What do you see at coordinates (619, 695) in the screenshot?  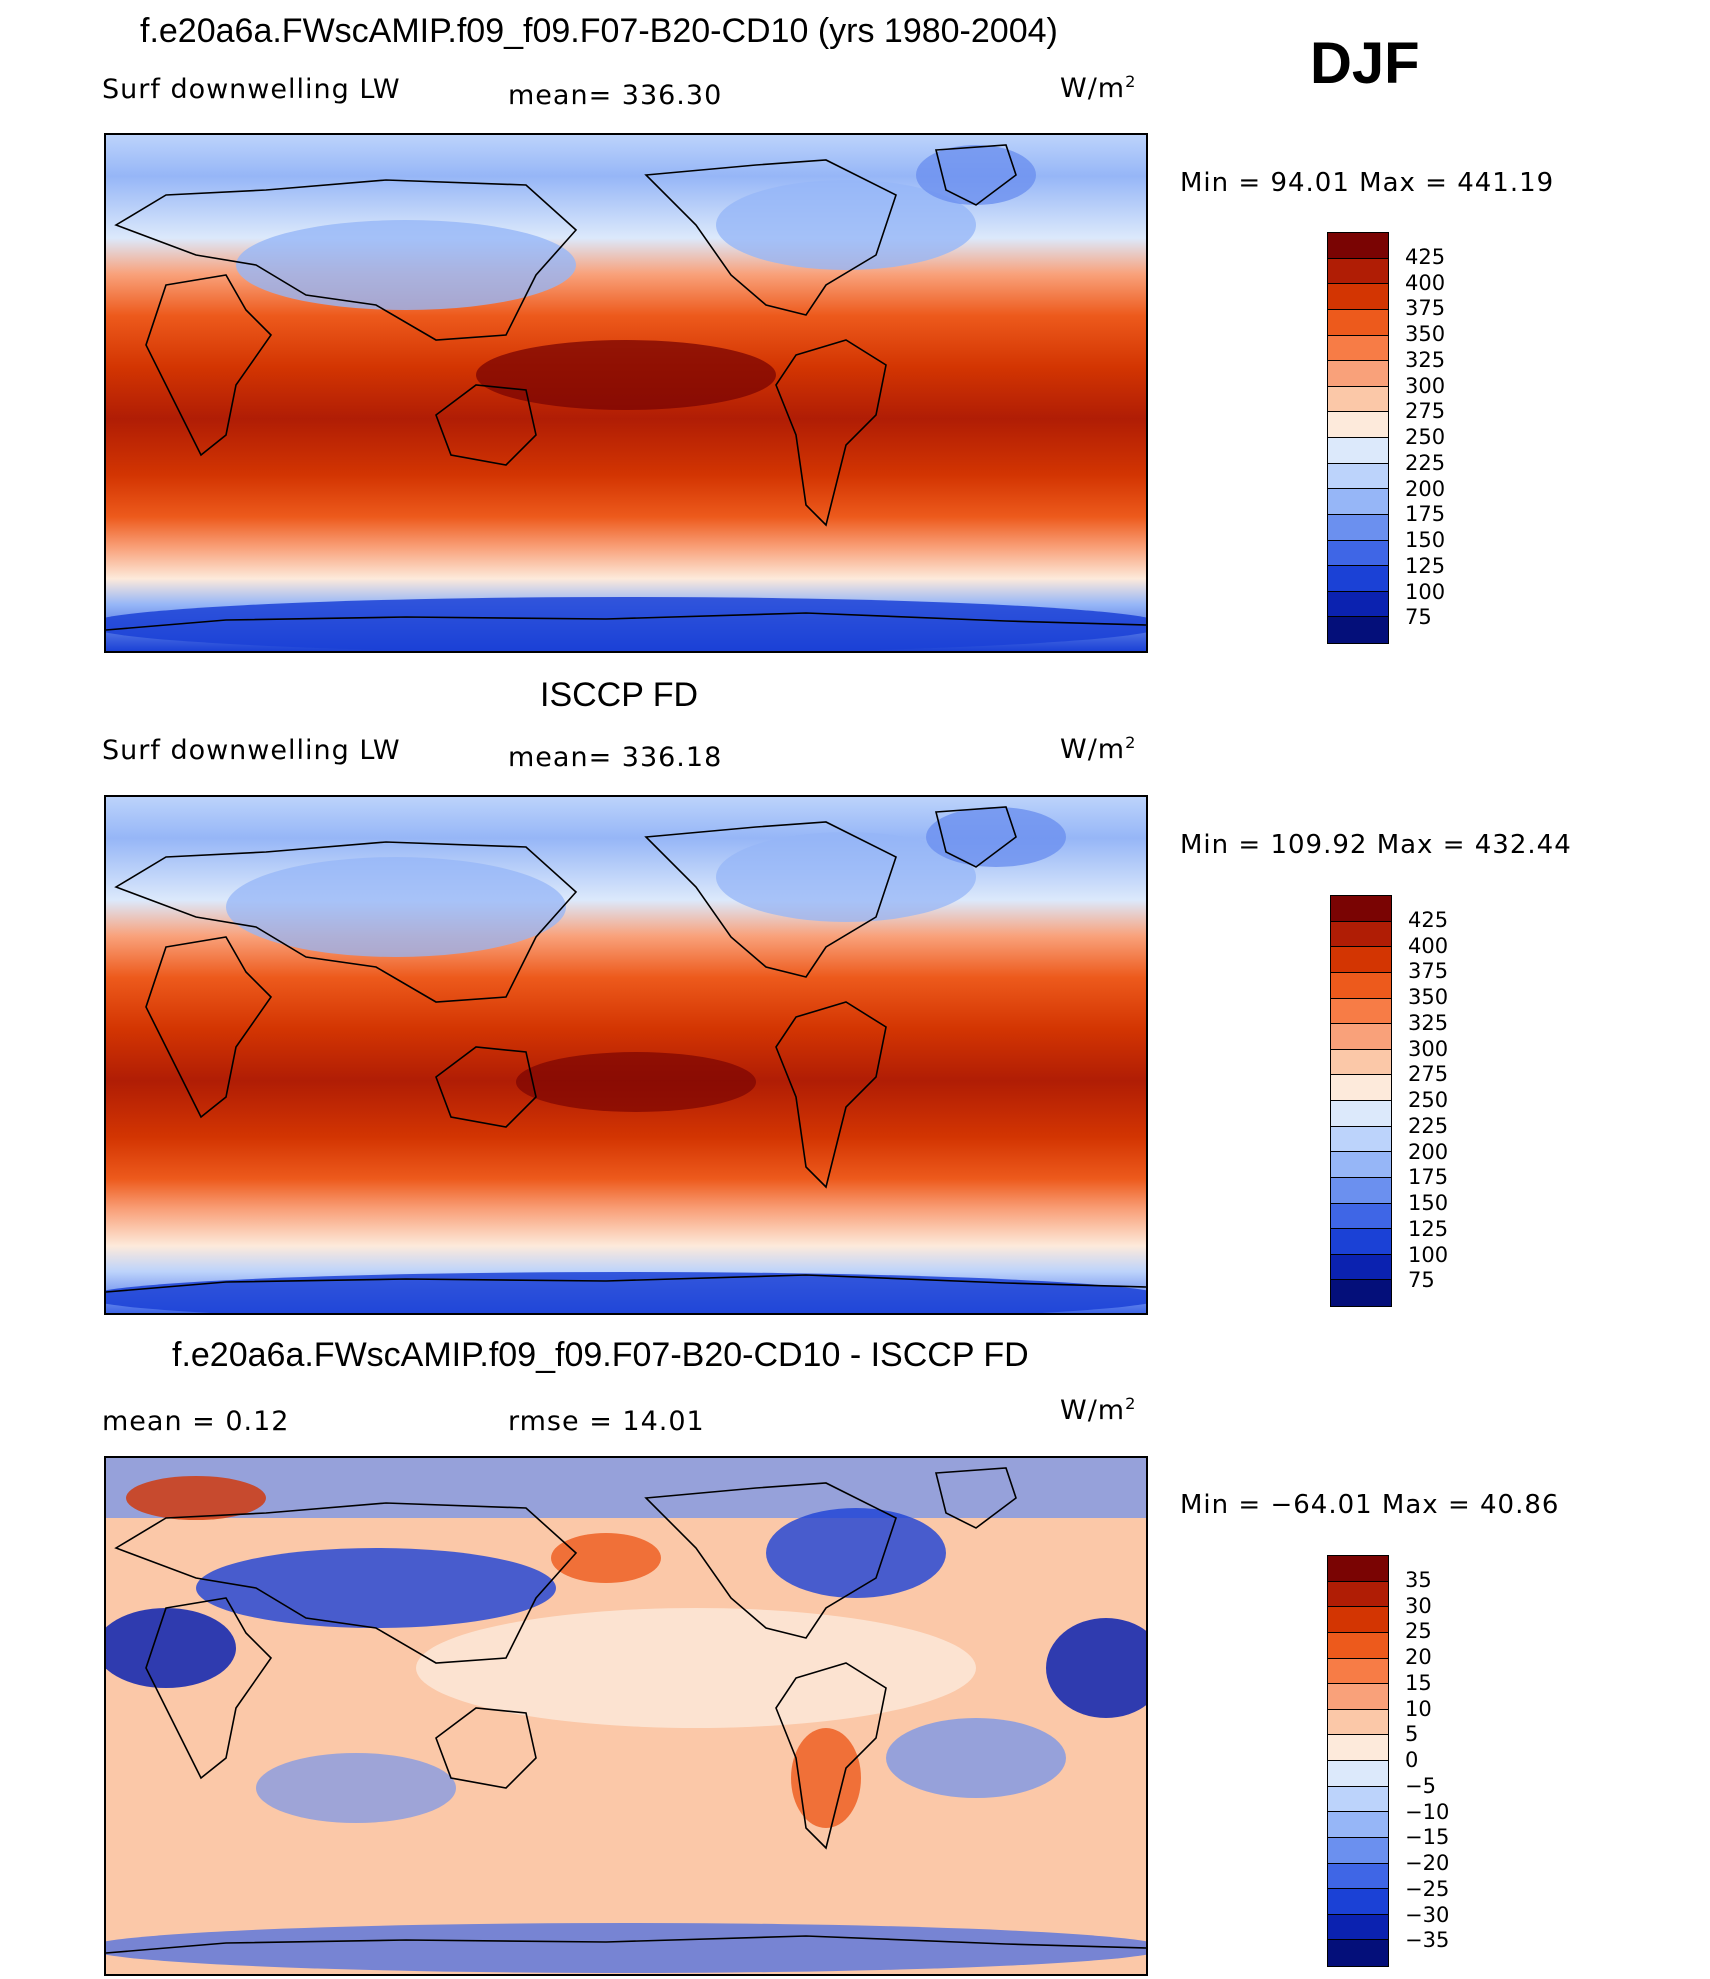 I see `panel2-title: ISCCP FD` at bounding box center [619, 695].